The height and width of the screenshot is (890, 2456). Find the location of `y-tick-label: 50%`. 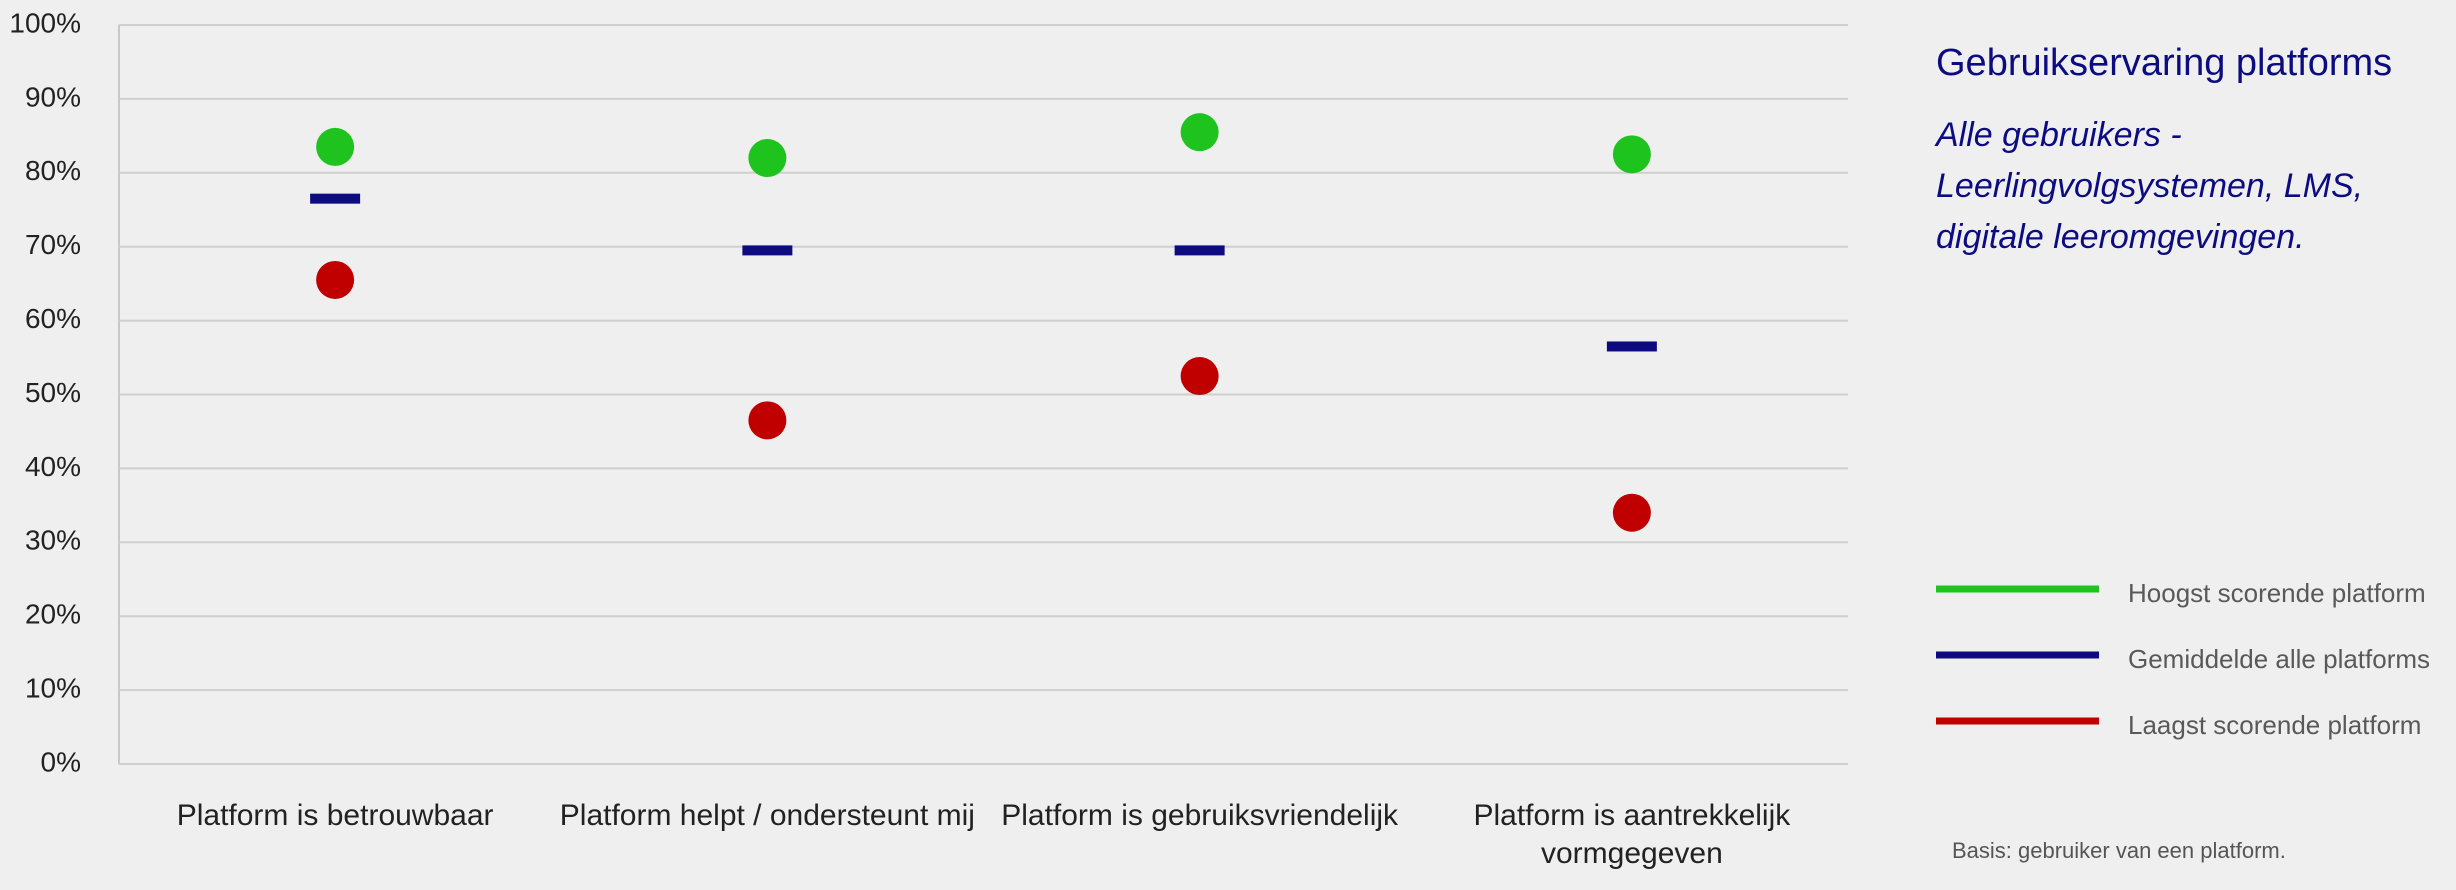

y-tick-label: 50% is located at coordinates (53, 392).